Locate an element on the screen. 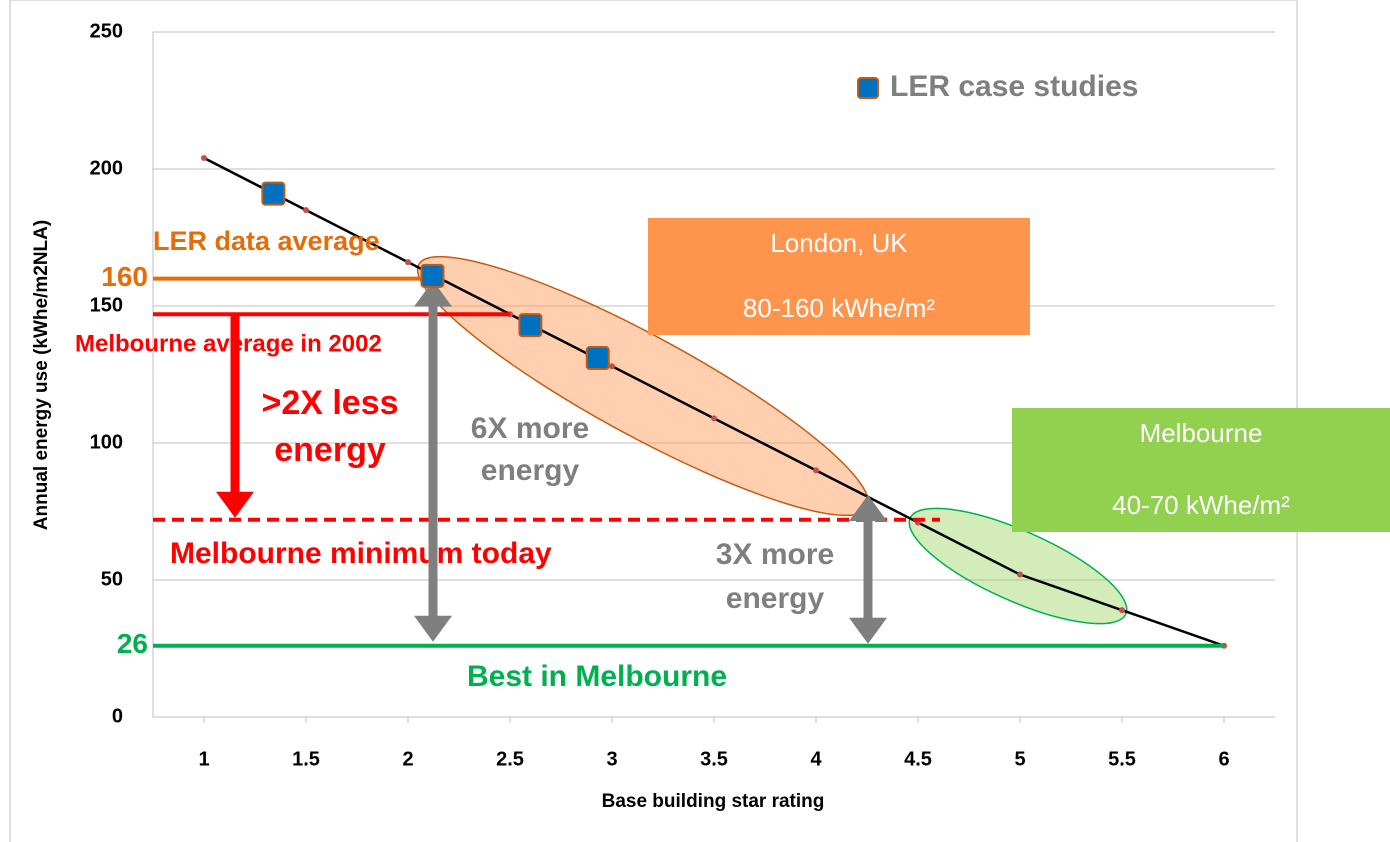  reference-label: Melbourne minimum today is located at coordinates (361, 553).